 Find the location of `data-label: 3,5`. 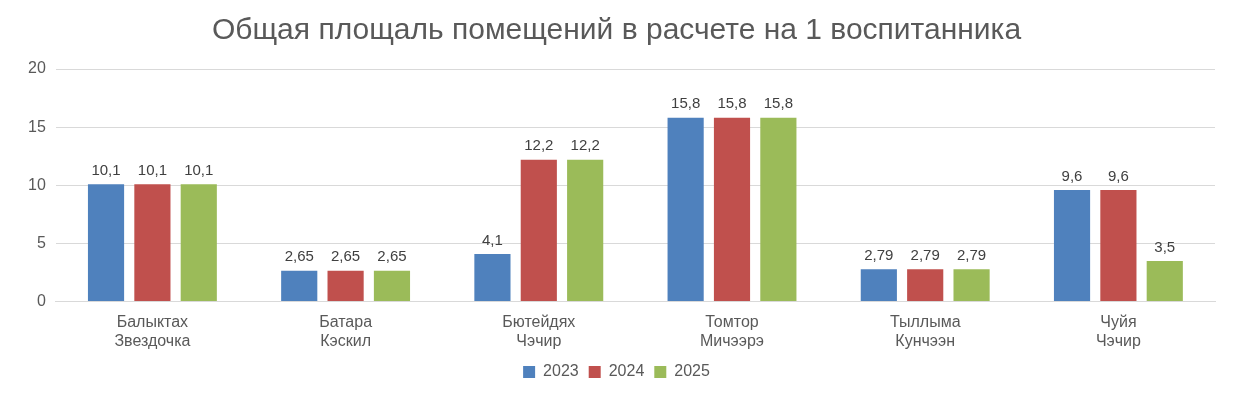

data-label: 3,5 is located at coordinates (1165, 246).